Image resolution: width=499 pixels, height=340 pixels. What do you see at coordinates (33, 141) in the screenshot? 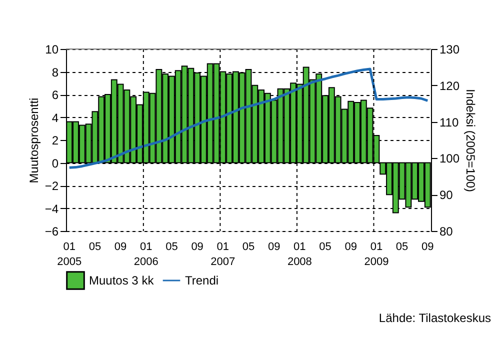
I see `y-axis-title: Muutosprosentti` at bounding box center [33, 141].